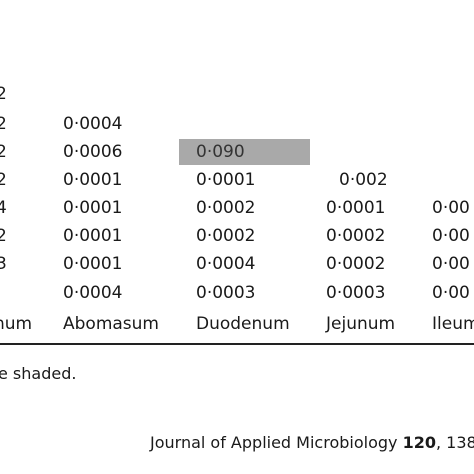 This screenshot has width=474, height=474. I want to click on column-header: Abomasum, so click(111, 324).